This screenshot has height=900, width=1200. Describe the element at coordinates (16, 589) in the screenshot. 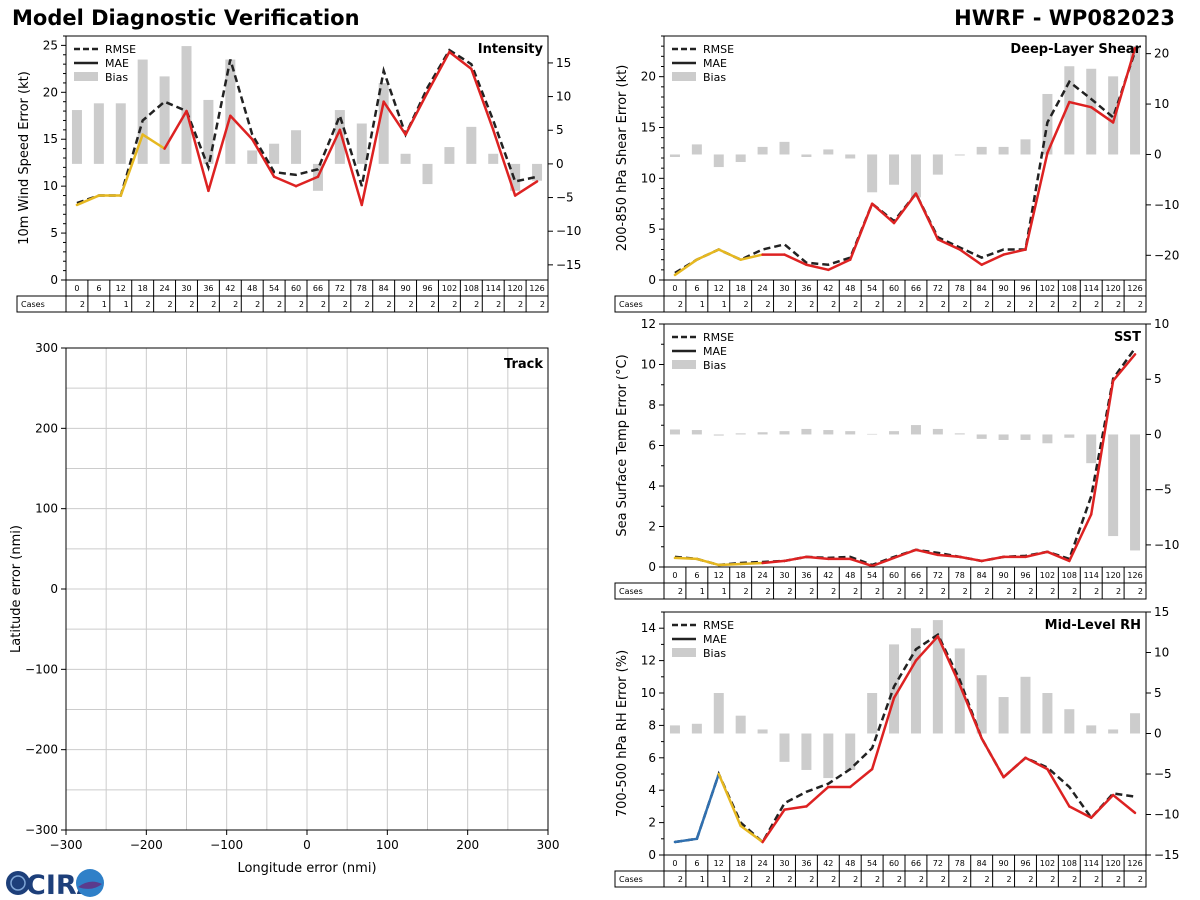

I see `y-axis-label: Latitude error (nmi)` at that location.